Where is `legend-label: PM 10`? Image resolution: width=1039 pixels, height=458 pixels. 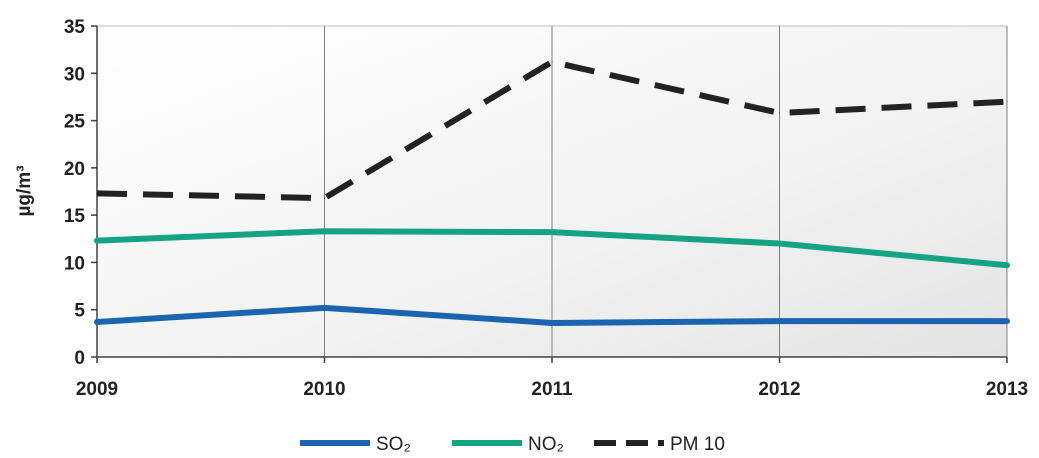 legend-label: PM 10 is located at coordinates (697, 444).